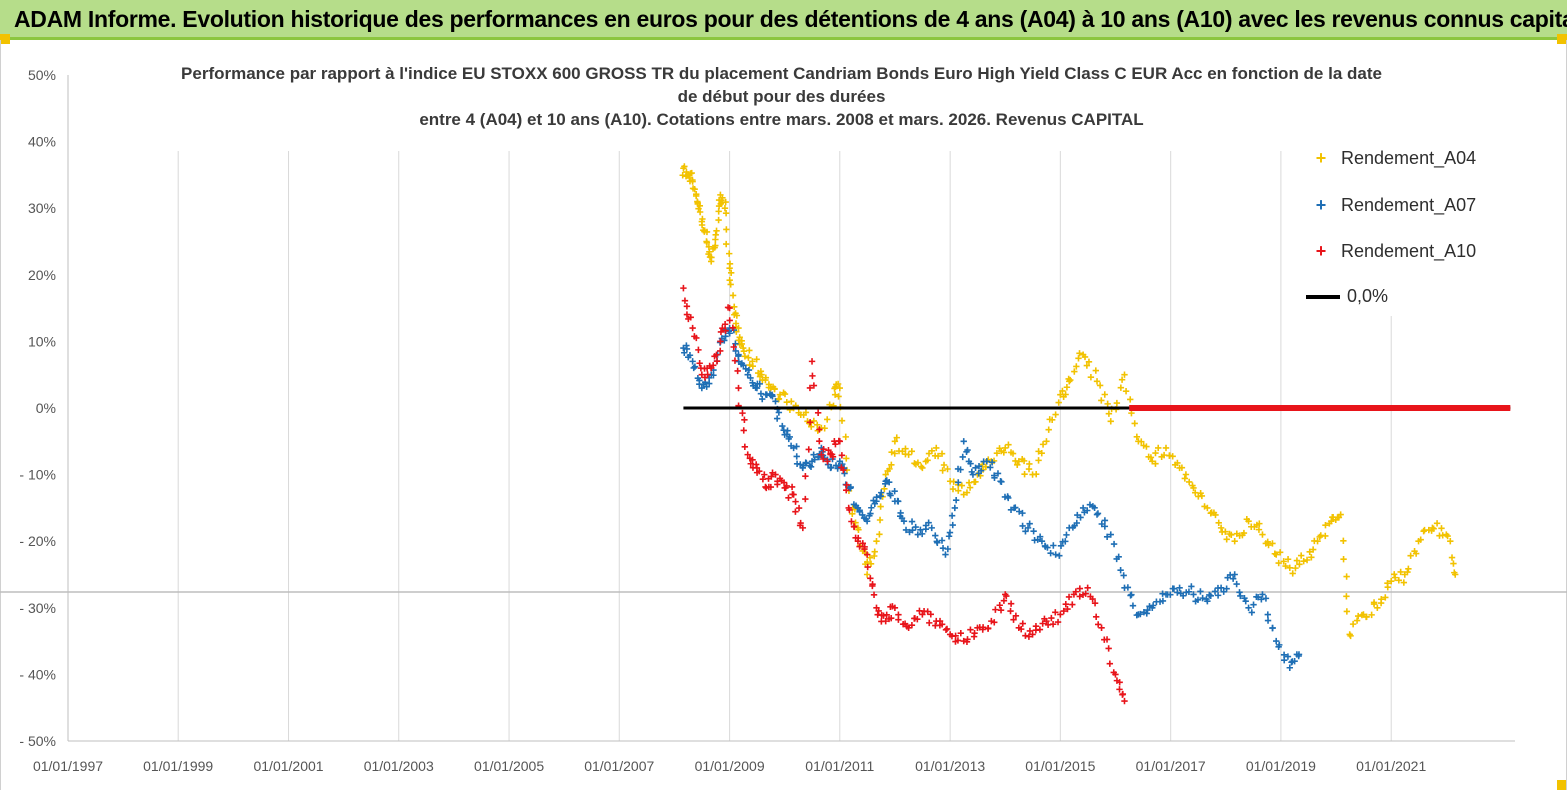 The image size is (1567, 790). I want to click on y-tick-label: 30%, so click(42, 208).